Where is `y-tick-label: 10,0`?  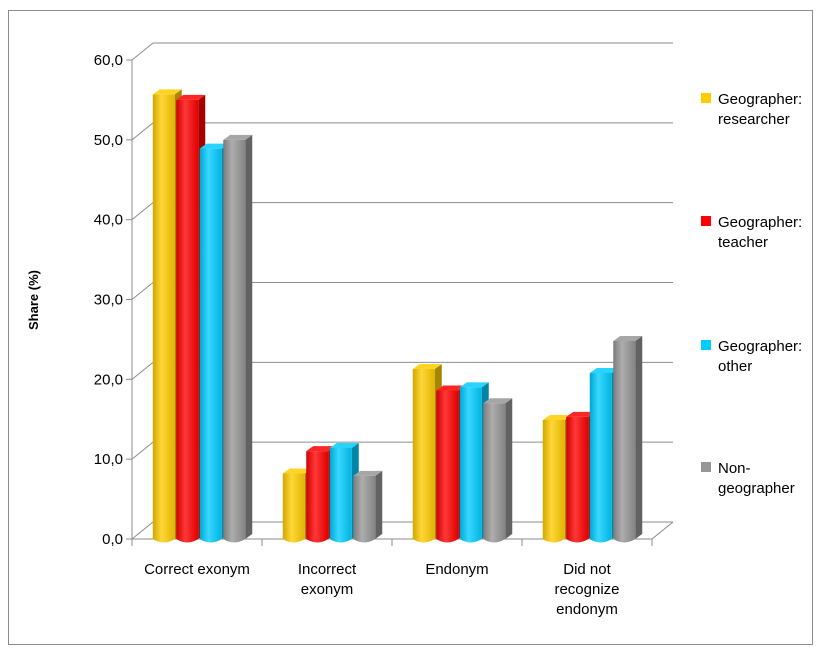 y-tick-label: 10,0 is located at coordinates (108, 459).